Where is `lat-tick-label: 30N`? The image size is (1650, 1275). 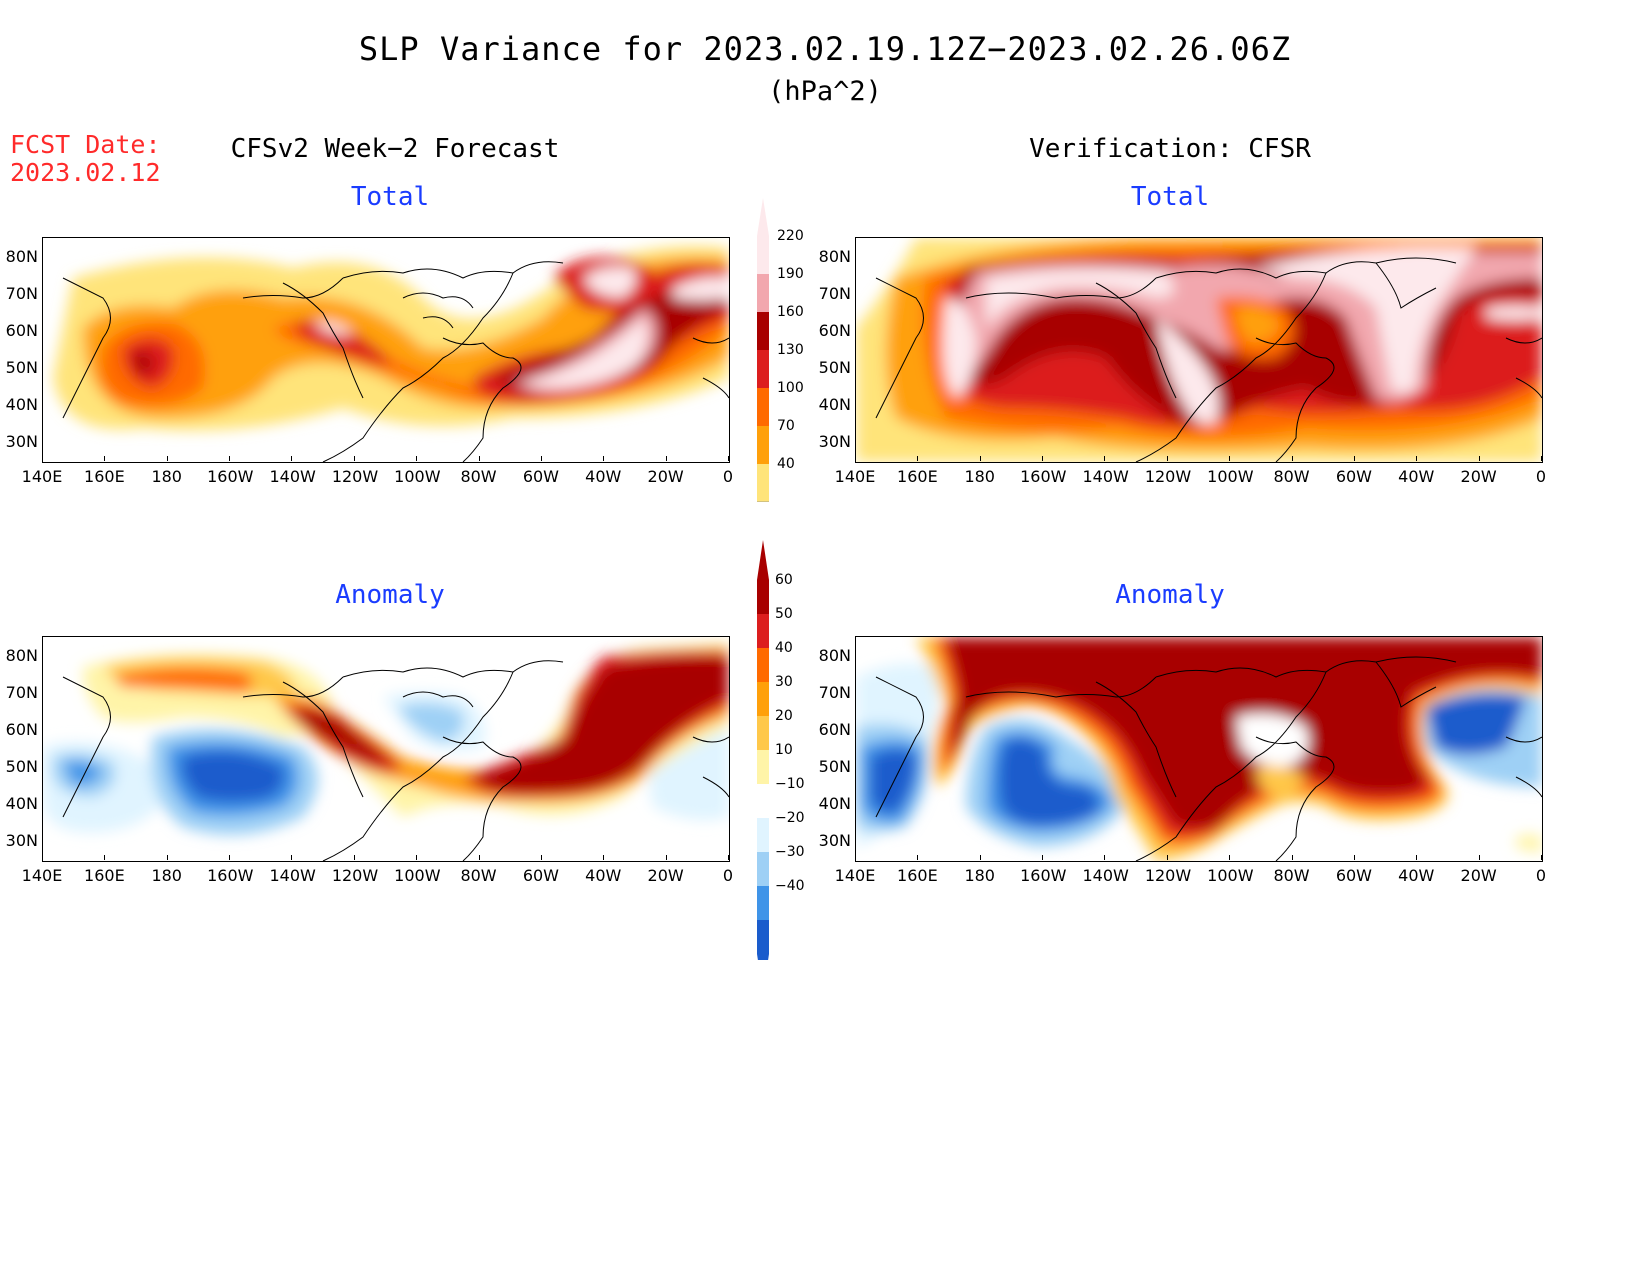 lat-tick-label: 30N is located at coordinates (834, 840).